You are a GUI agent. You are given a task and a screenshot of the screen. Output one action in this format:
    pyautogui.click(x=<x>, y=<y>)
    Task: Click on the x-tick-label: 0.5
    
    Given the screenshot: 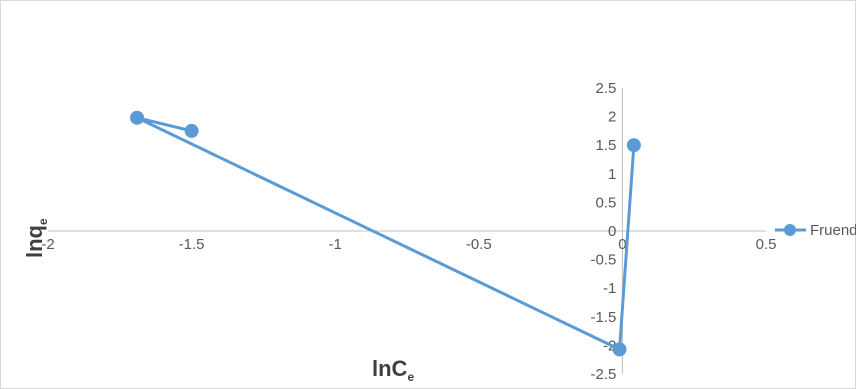 What is the action you would take?
    pyautogui.click(x=766, y=244)
    